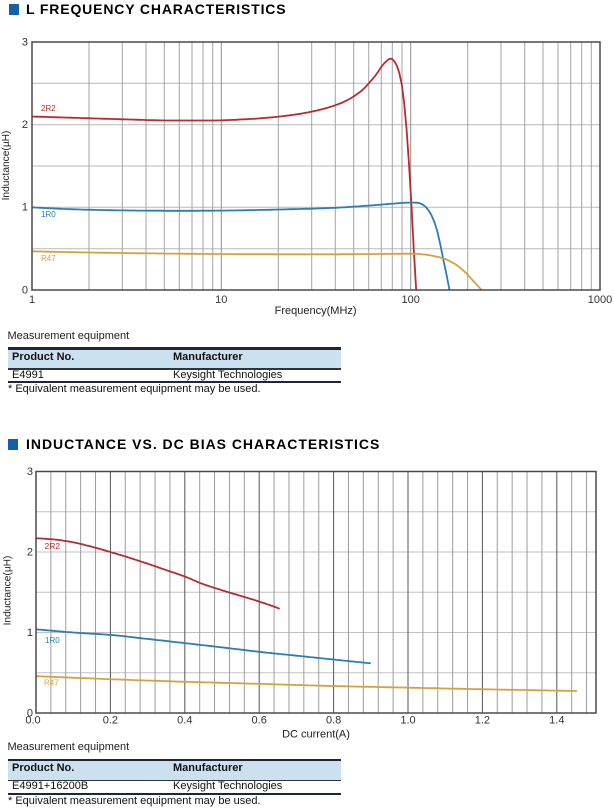  I want to click on svg-text: 0.2, so click(110, 720).